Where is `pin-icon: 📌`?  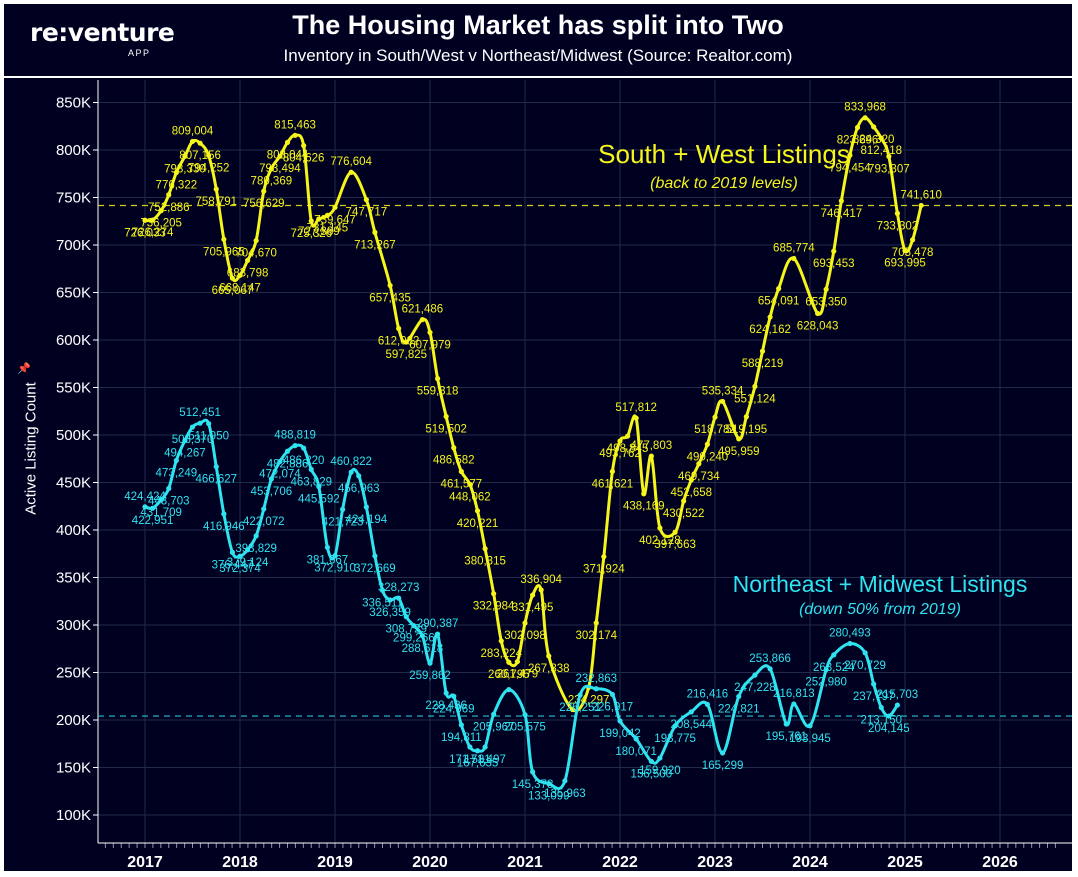
pin-icon: 📌 is located at coordinates (24, 369).